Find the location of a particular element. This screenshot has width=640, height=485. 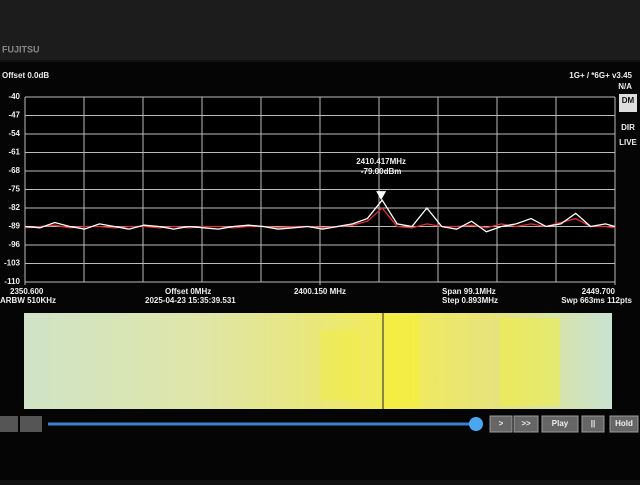

marker is located at coordinates (381, 196).